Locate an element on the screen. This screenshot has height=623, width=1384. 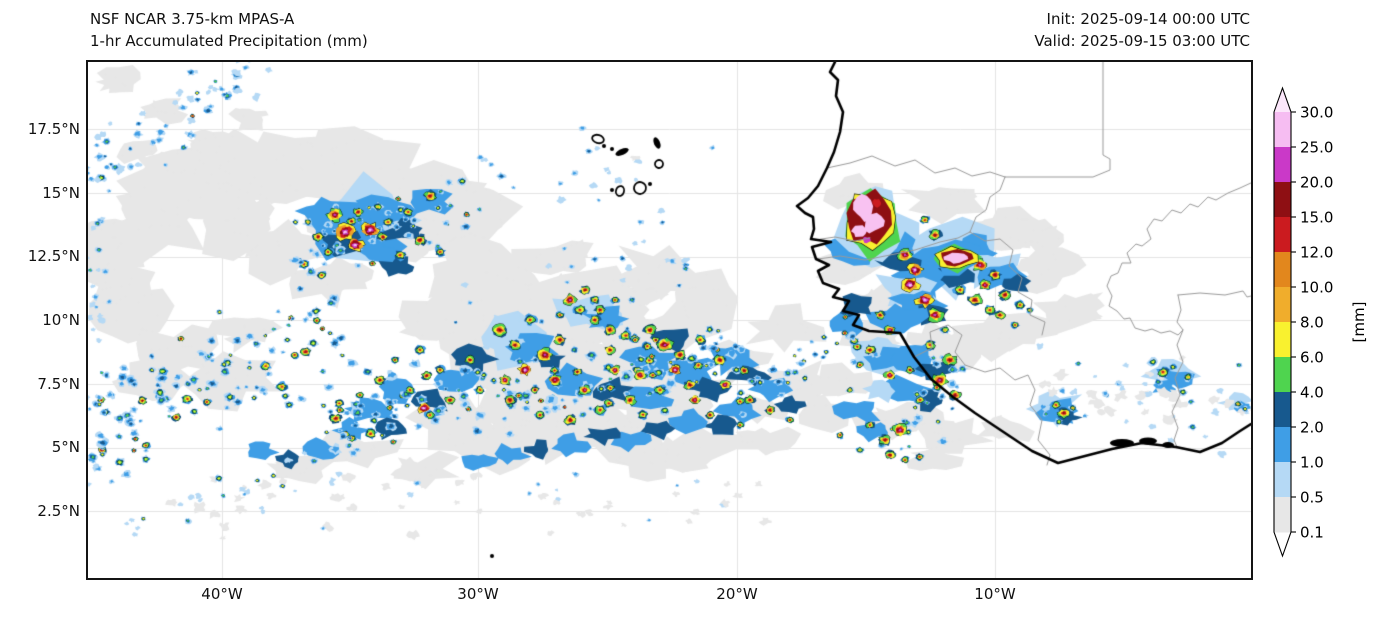
colorbar-tick-label: 20.0 is located at coordinates (1316, 183).